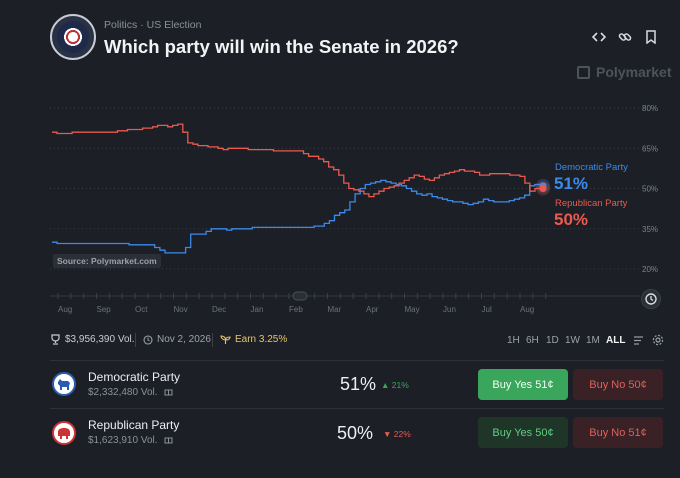  I want to click on chart-source-label: Source: Polymarket.com, so click(107, 261).